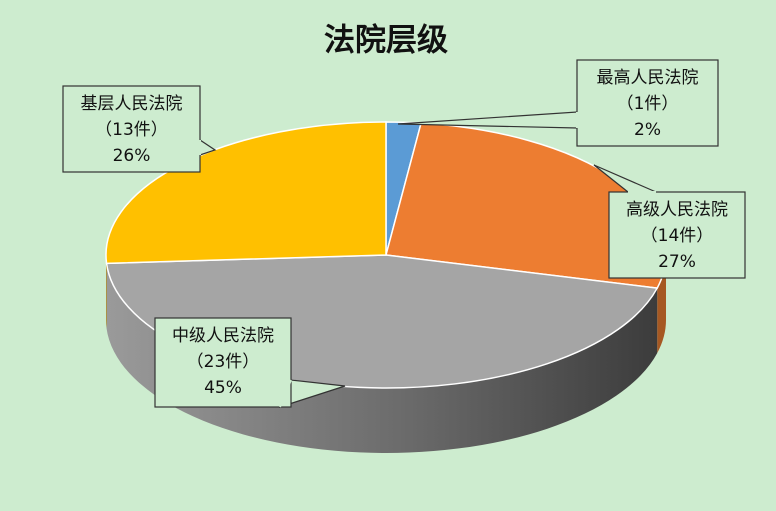 This screenshot has width=776, height=511. I want to click on category-label: 高级人民法院, so click(677, 210).